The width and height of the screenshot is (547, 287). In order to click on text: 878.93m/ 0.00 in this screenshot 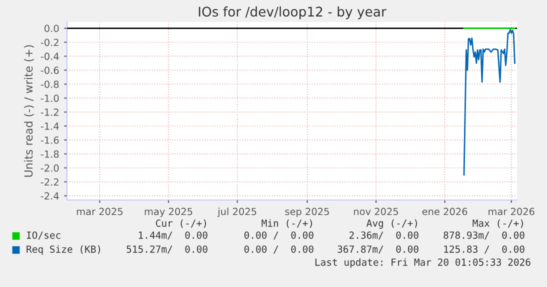, I will do `click(484, 235)`.